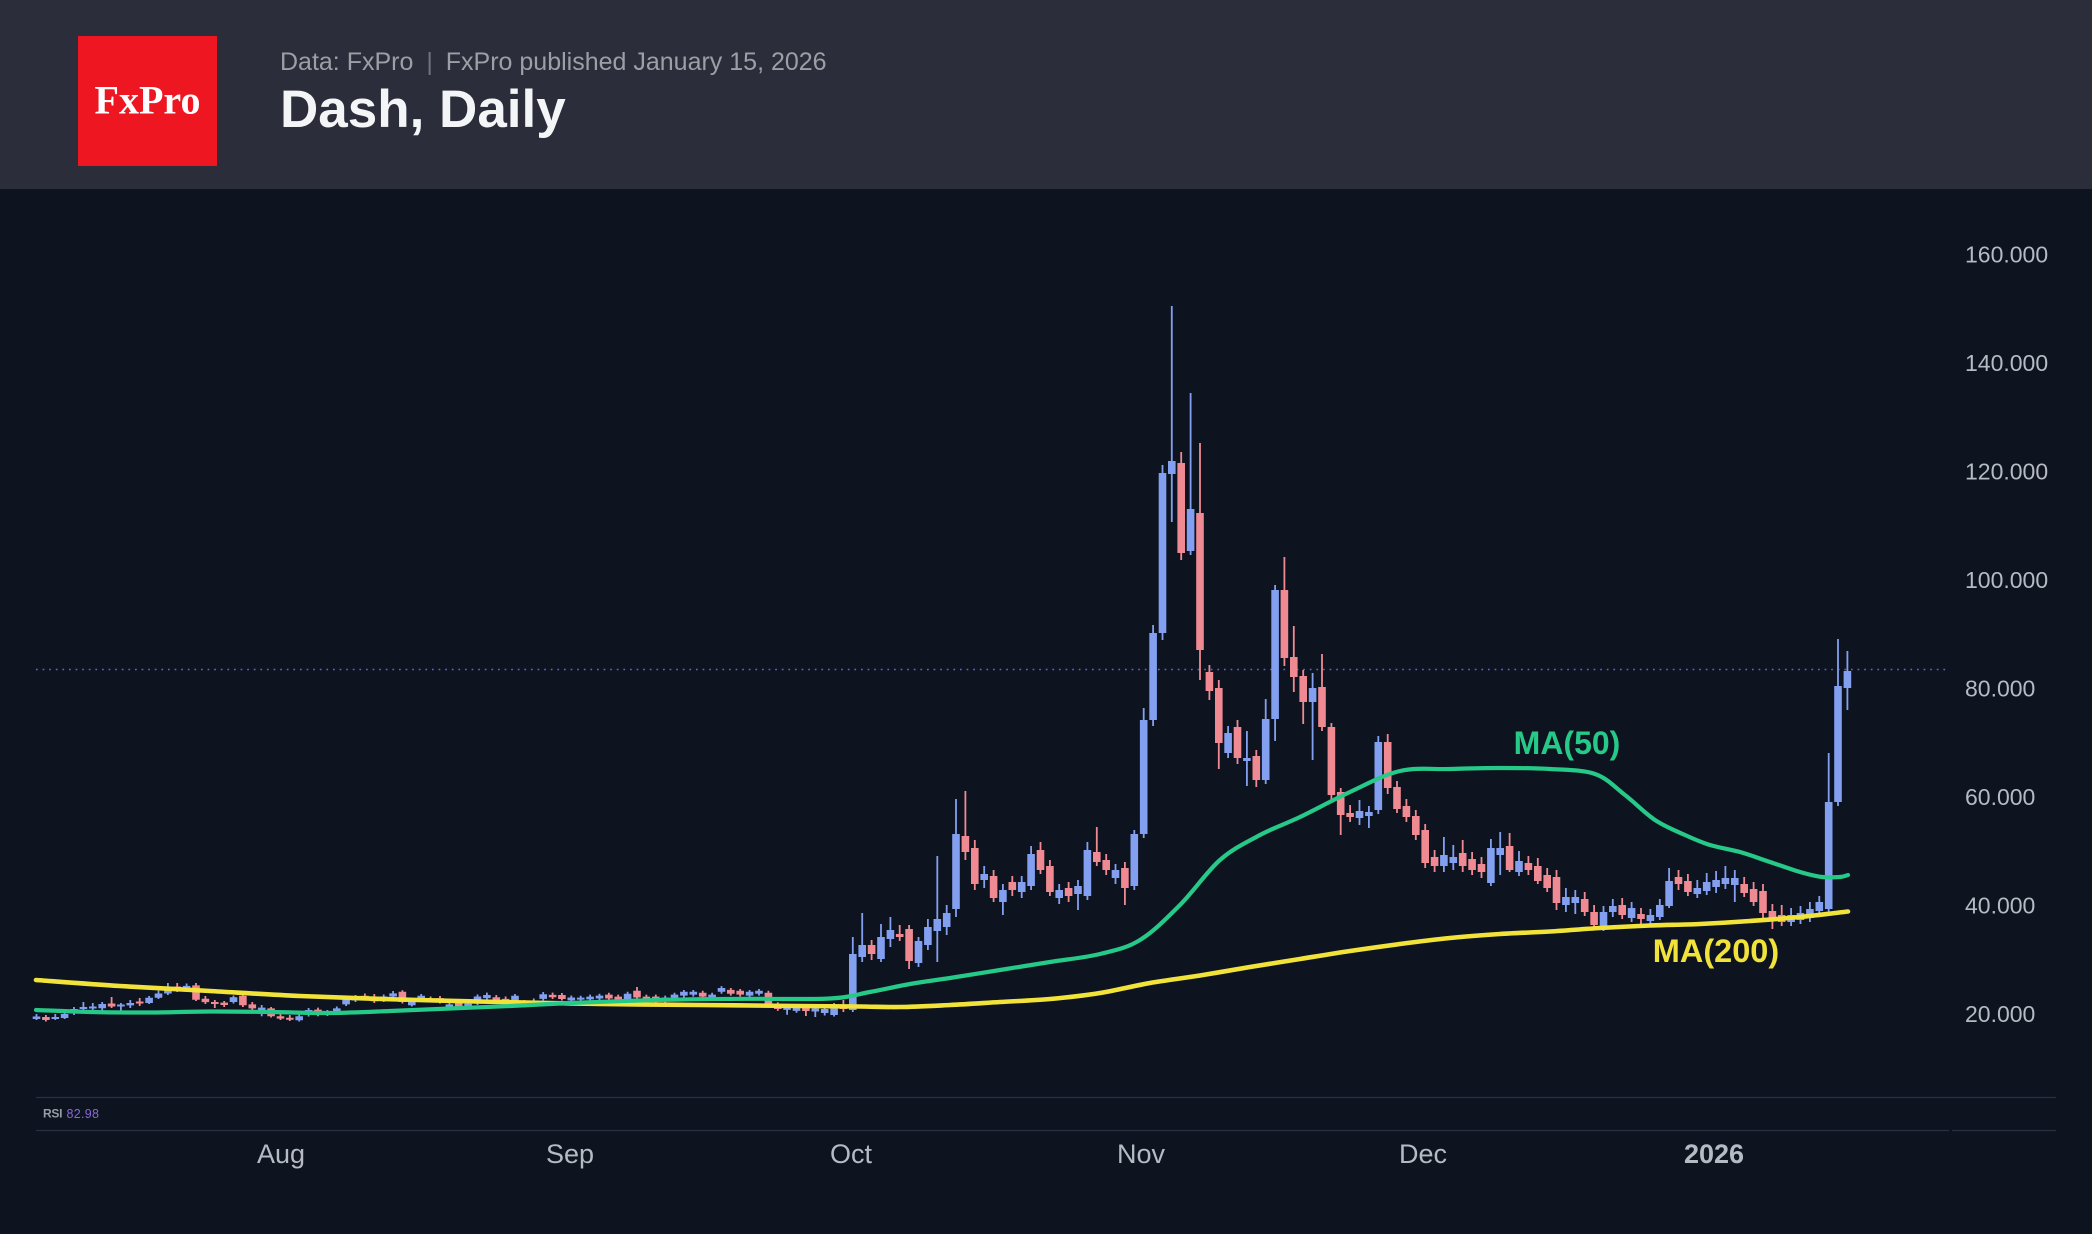 The image size is (2092, 1234). Describe the element at coordinates (1714, 1154) in the screenshot. I see `svg-text: 2026` at that location.